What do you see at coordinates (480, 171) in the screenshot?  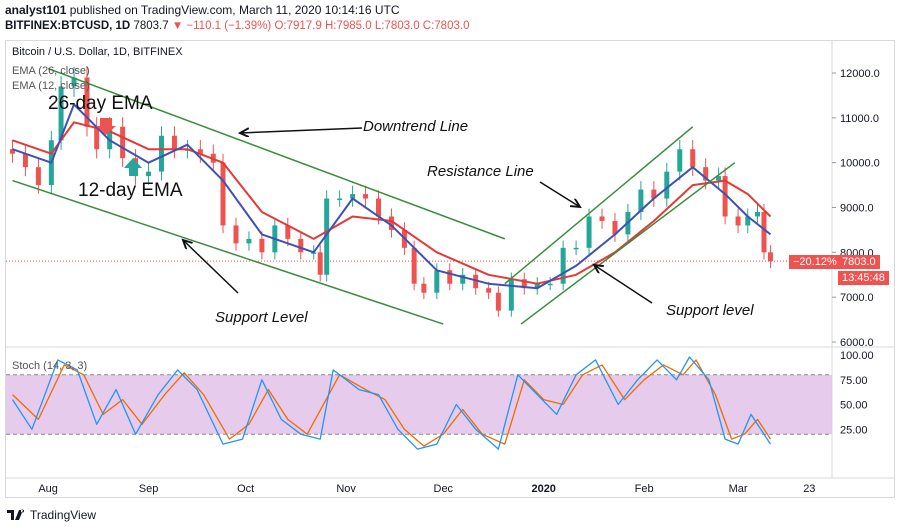 I see `annotation-resistance-line: Resistance Line` at bounding box center [480, 171].